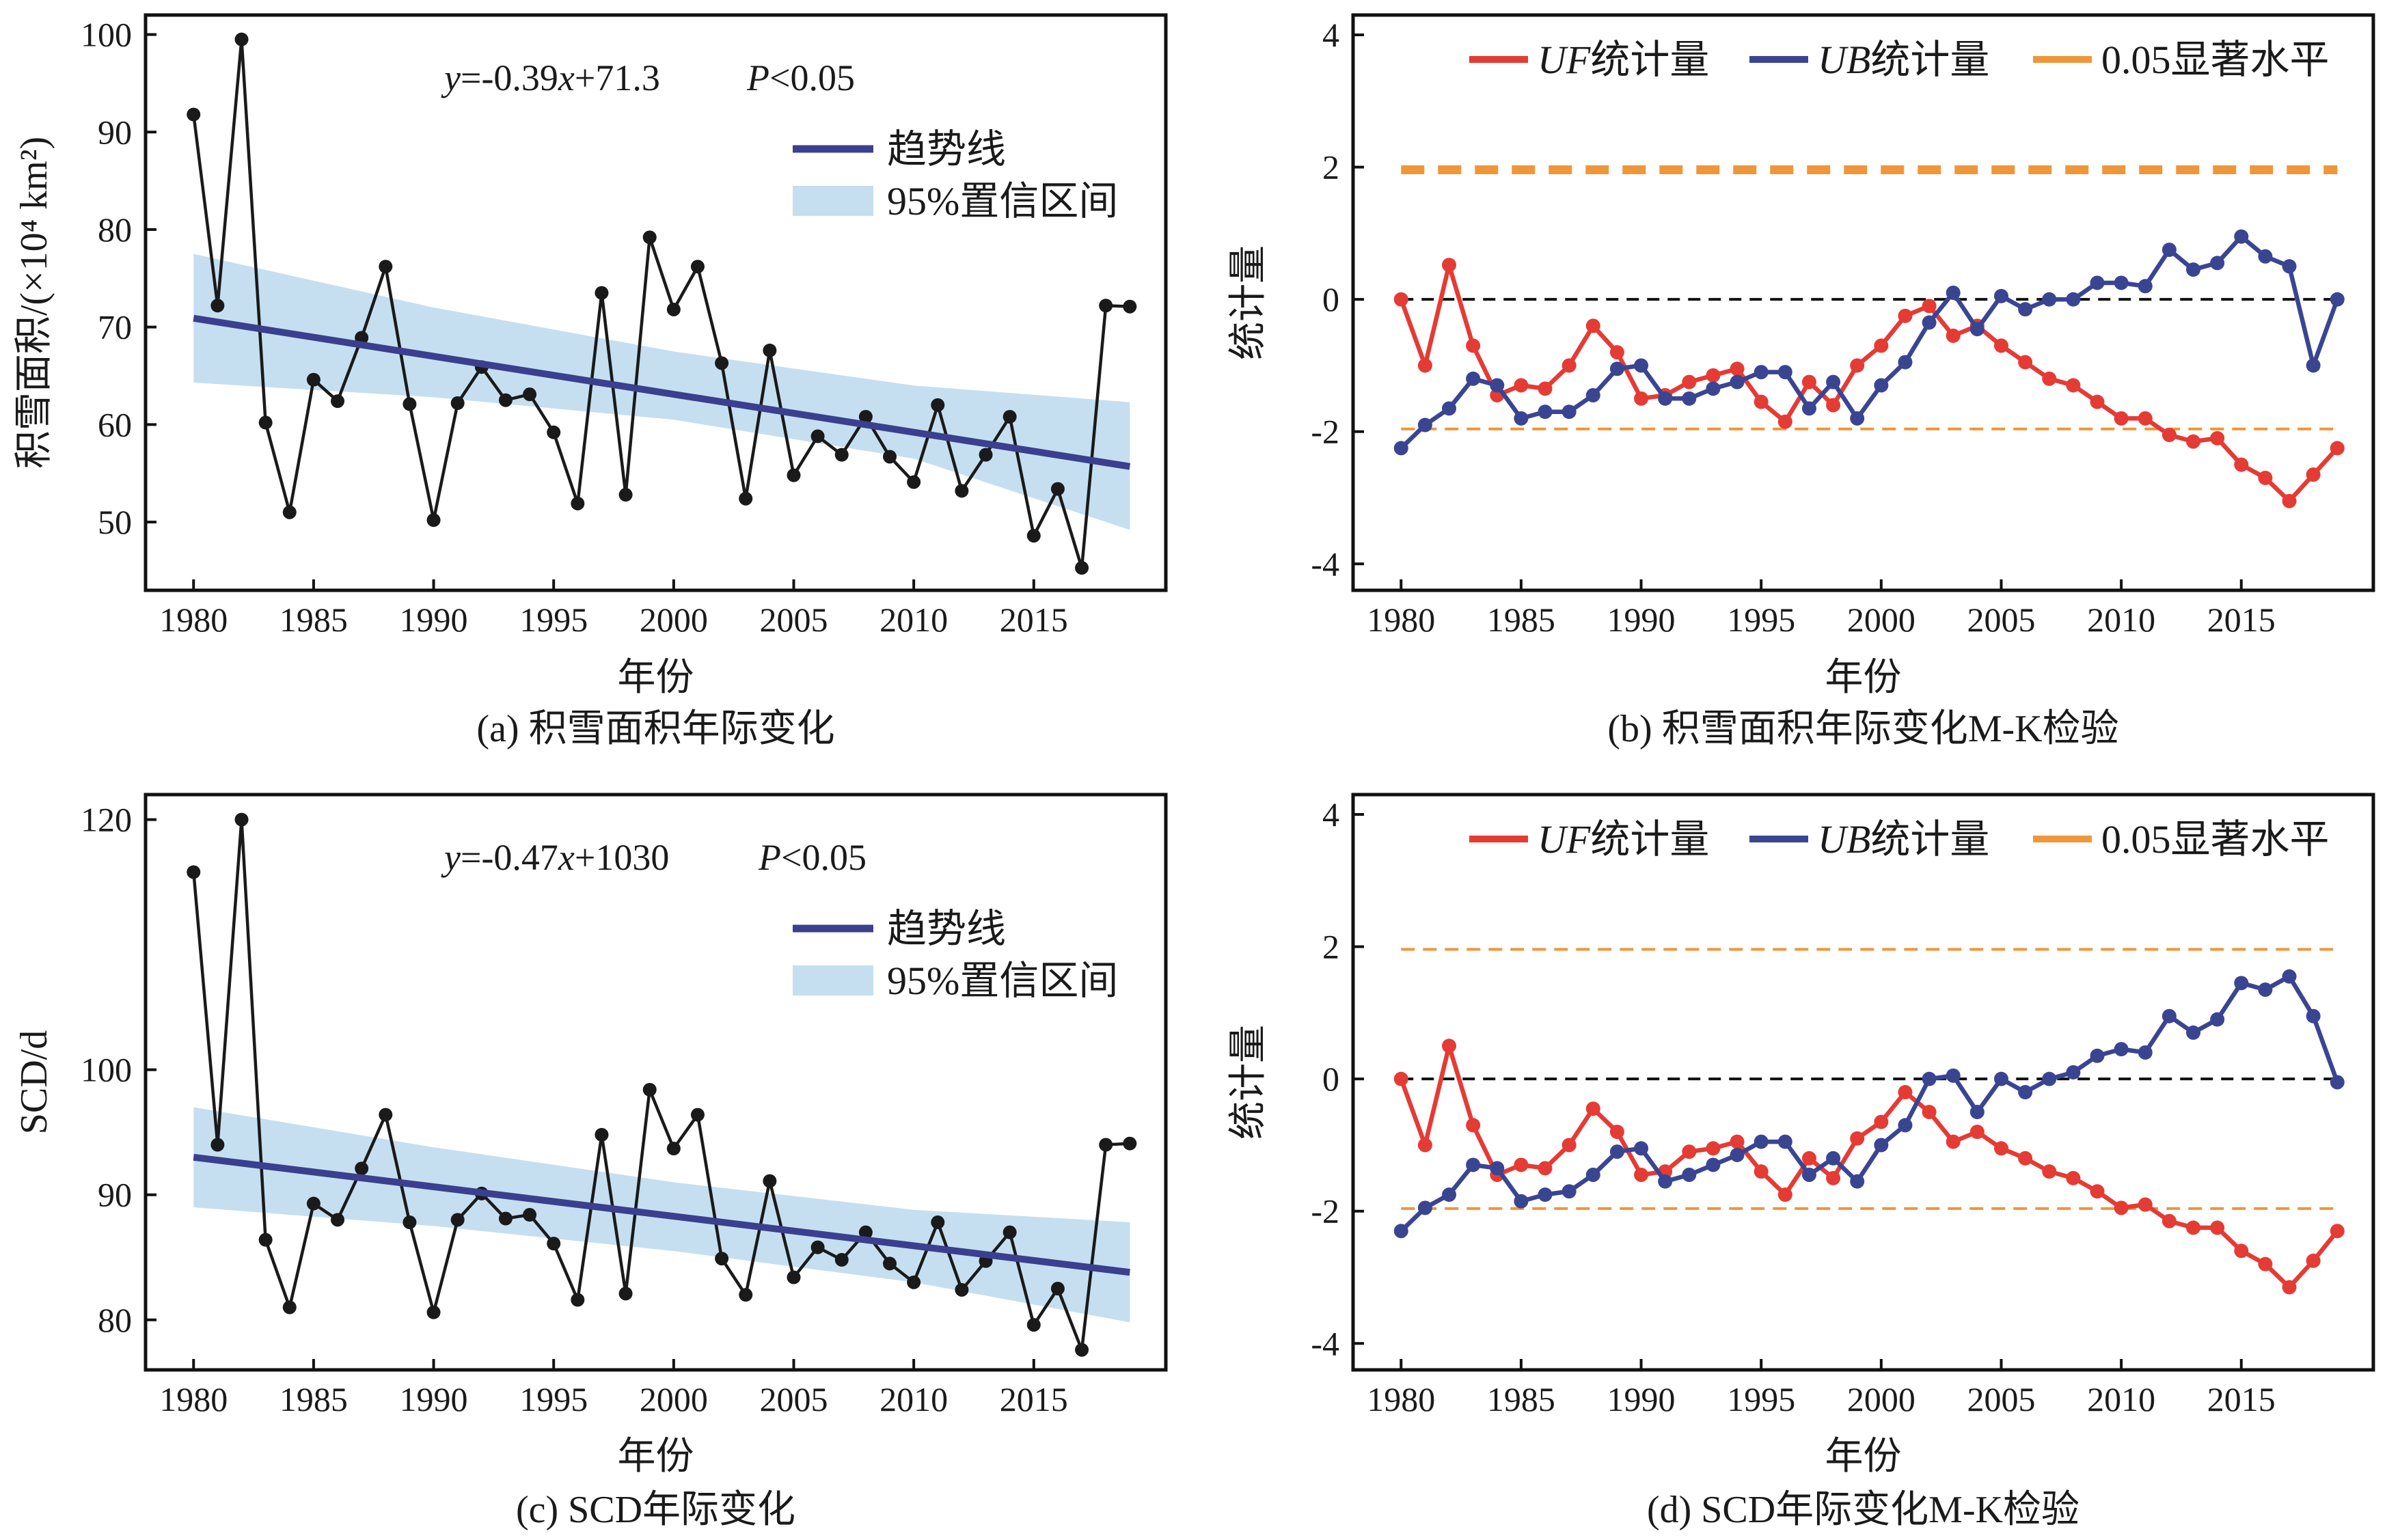  What do you see at coordinates (519, 77) in the screenshot?
I see `equation-part: -0.39` at bounding box center [519, 77].